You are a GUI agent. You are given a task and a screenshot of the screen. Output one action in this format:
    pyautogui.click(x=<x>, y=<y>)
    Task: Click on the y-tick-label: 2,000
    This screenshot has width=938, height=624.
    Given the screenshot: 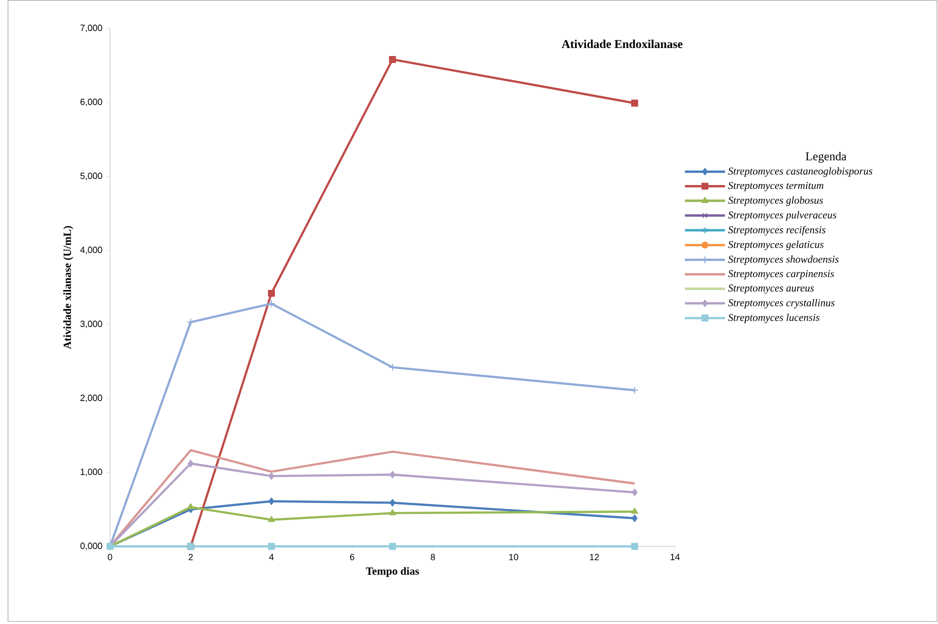 What is the action you would take?
    pyautogui.click(x=91, y=398)
    